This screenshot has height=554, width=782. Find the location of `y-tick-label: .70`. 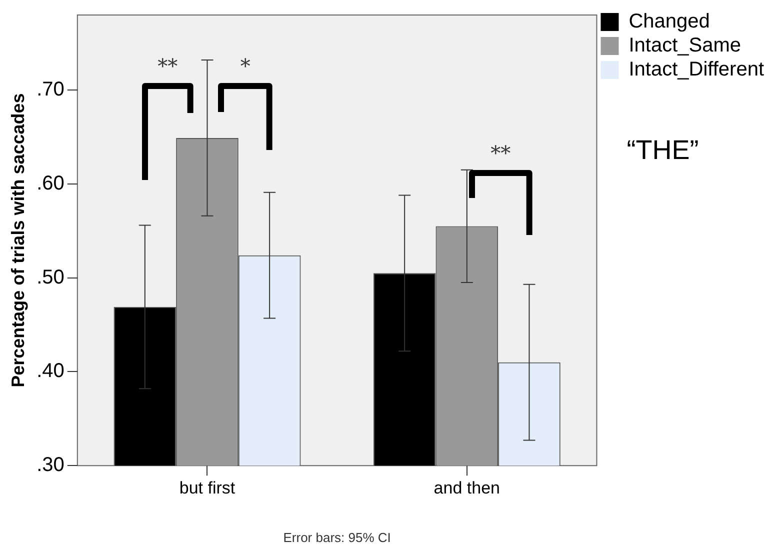

y-tick-label: .70 is located at coordinates (50, 89).